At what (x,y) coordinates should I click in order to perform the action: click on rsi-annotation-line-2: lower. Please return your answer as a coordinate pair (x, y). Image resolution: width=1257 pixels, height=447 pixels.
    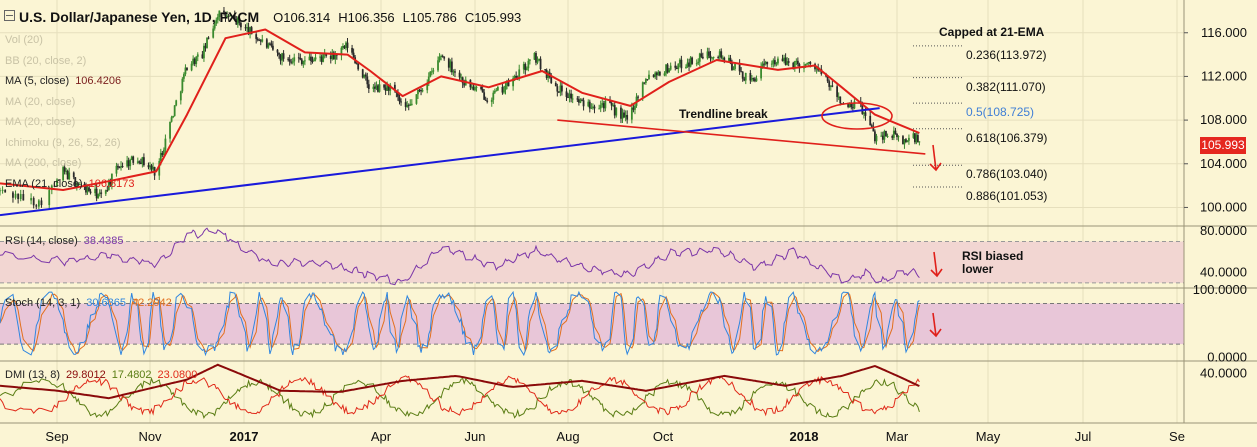
    Looking at the image, I should click on (978, 269).